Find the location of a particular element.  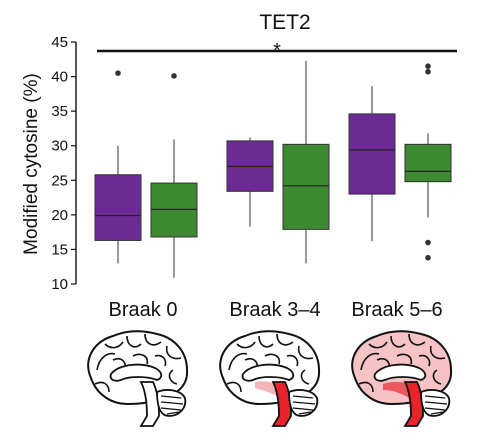

category-label: Braak 3–4 is located at coordinates (274, 310).